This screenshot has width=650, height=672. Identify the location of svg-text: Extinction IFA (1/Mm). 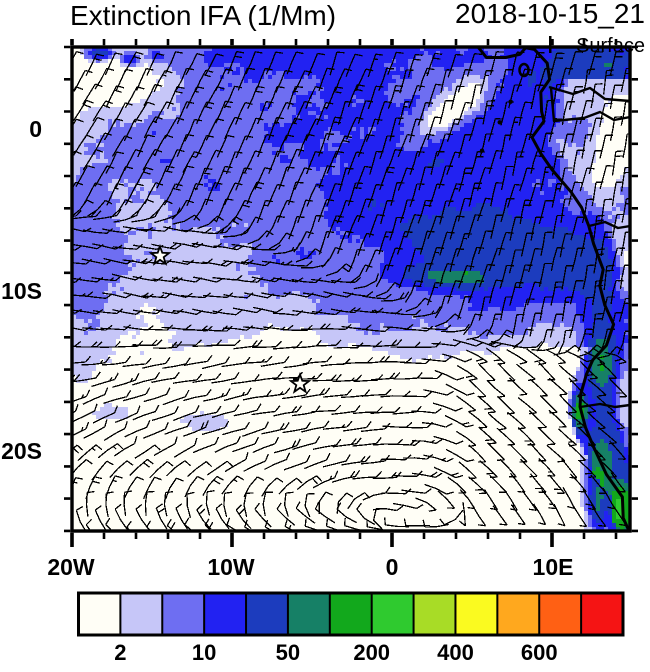
(203, 15).